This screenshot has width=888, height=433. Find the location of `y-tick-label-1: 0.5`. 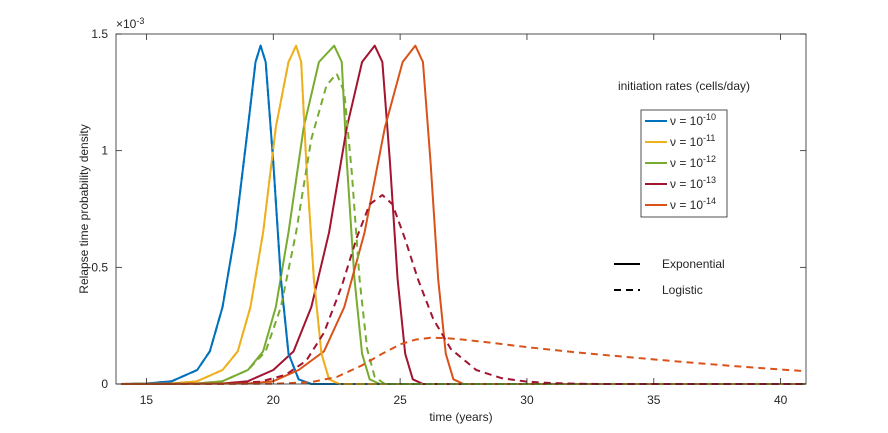

y-tick-label-1: 0.5 is located at coordinates (99, 267).